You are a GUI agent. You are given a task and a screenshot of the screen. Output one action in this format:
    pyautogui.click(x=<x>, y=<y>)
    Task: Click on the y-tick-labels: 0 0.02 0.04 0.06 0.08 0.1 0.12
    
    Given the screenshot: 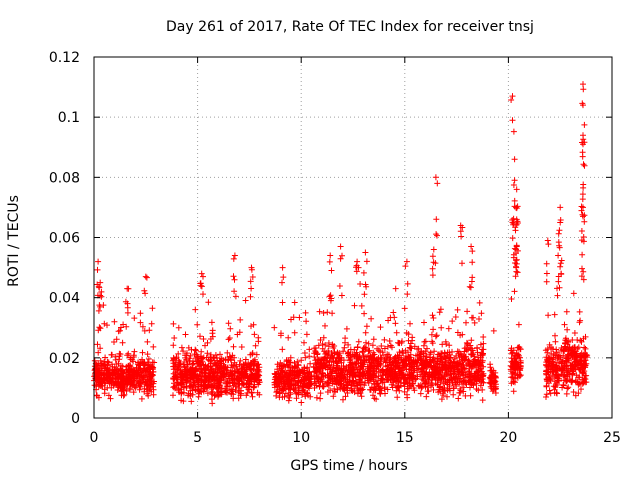 What is the action you would take?
    pyautogui.click(x=64, y=238)
    